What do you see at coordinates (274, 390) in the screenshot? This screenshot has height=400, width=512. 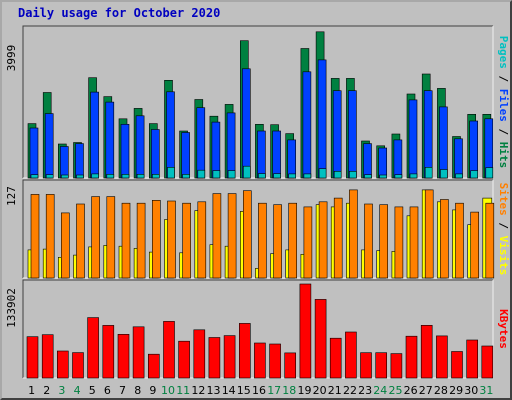 I see `day-label-17: 17` at bounding box center [274, 390].